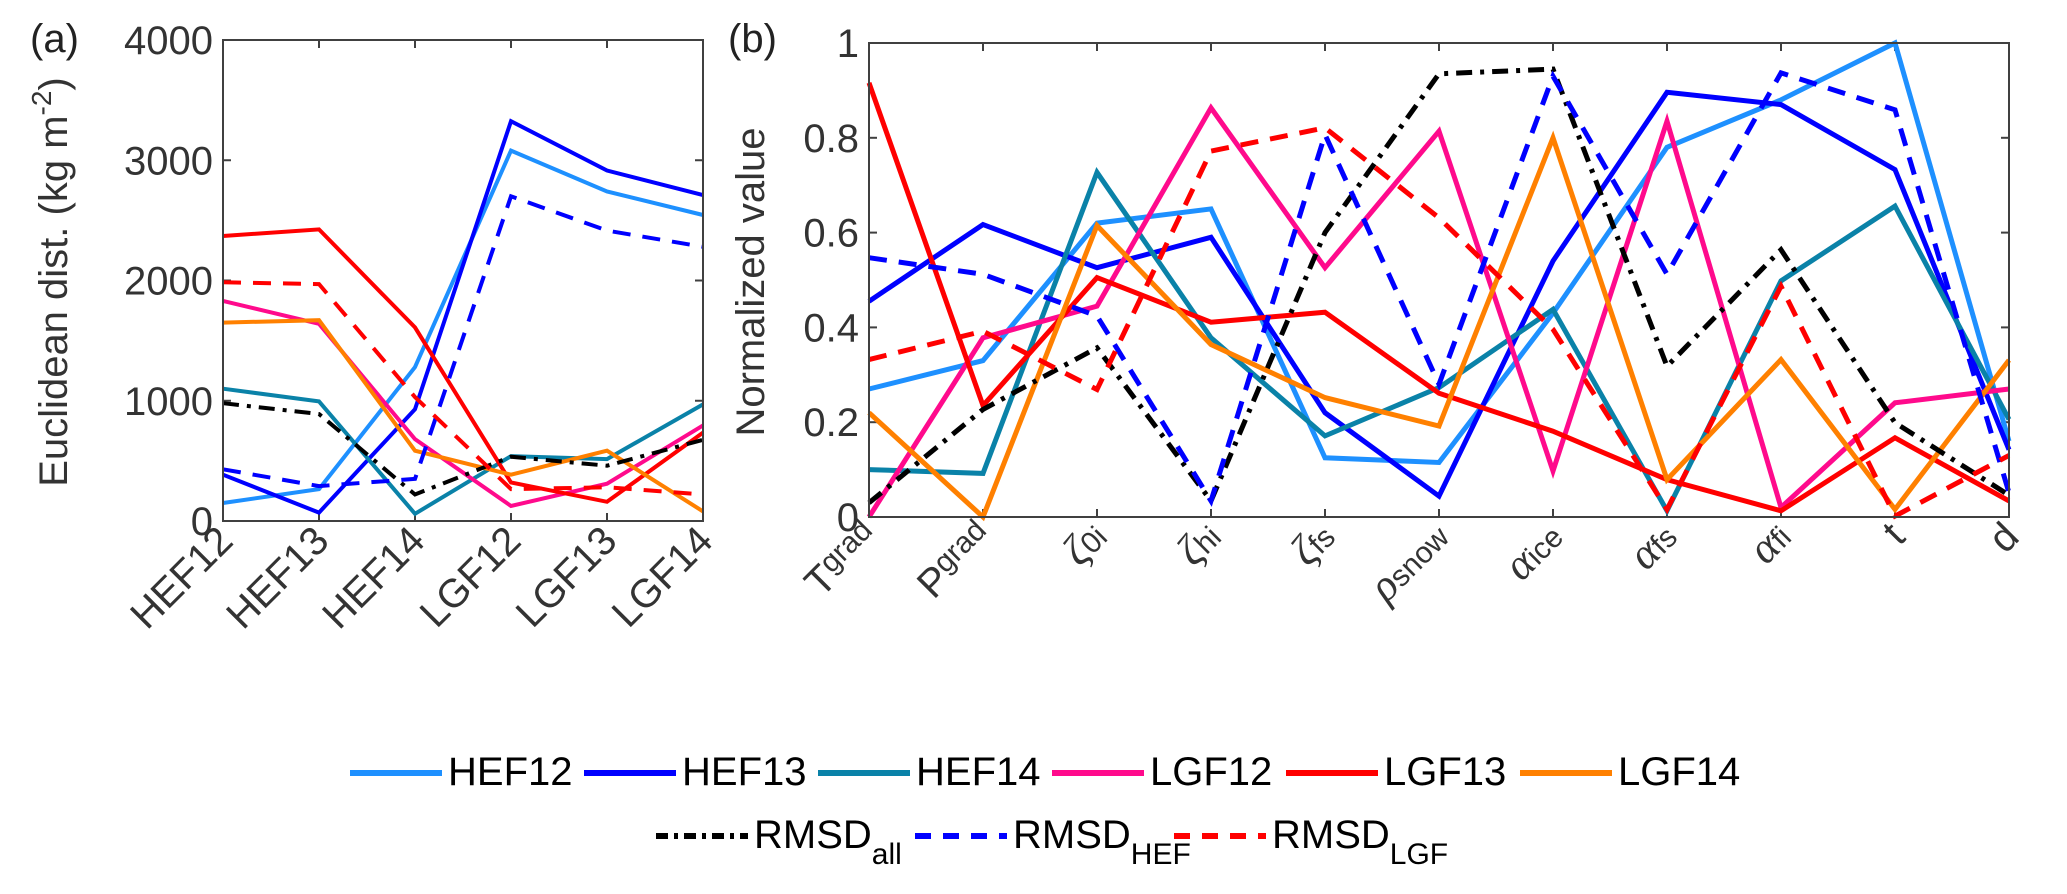  What do you see at coordinates (831, 139) in the screenshot?
I see `y-tick-label: 0.8` at bounding box center [831, 139].